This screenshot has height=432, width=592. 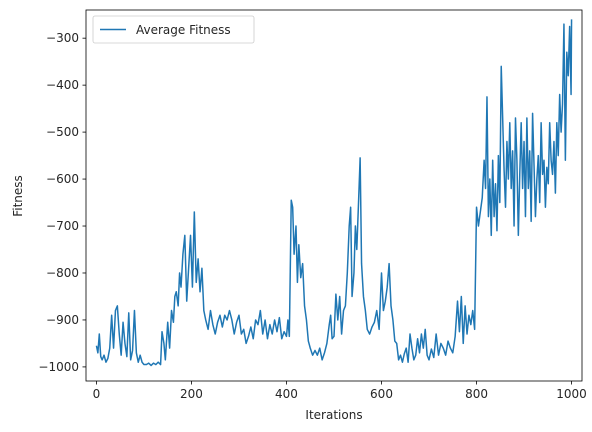 I want to click on y-tick-label: −300, so click(x=62, y=38).